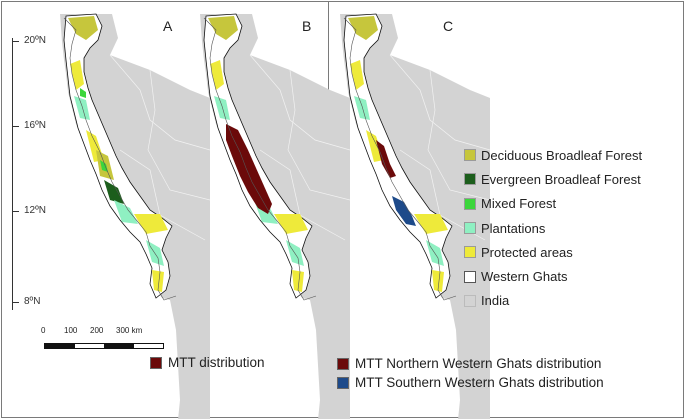  I want to click on mtt-northern-distribution-area, so click(386, 159).